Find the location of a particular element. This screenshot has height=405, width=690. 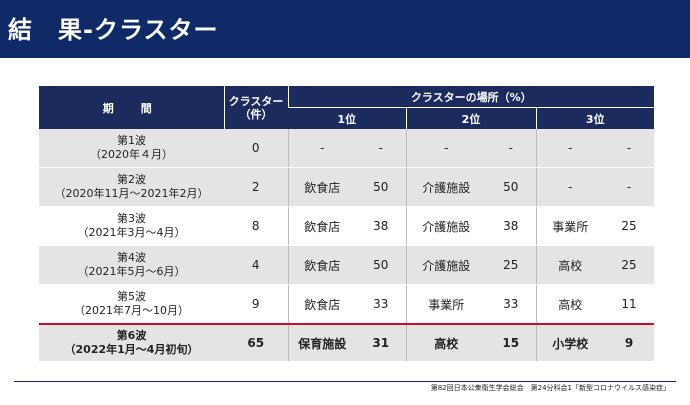

rank2-place: 事業所 is located at coordinates (445, 304).